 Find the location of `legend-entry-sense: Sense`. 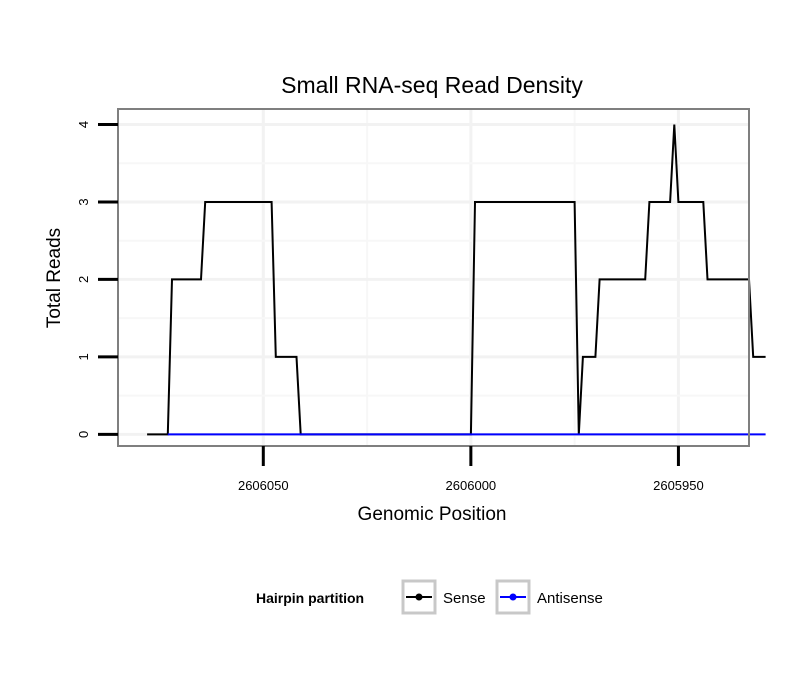

legend-entry-sense: Sense is located at coordinates (443, 597).